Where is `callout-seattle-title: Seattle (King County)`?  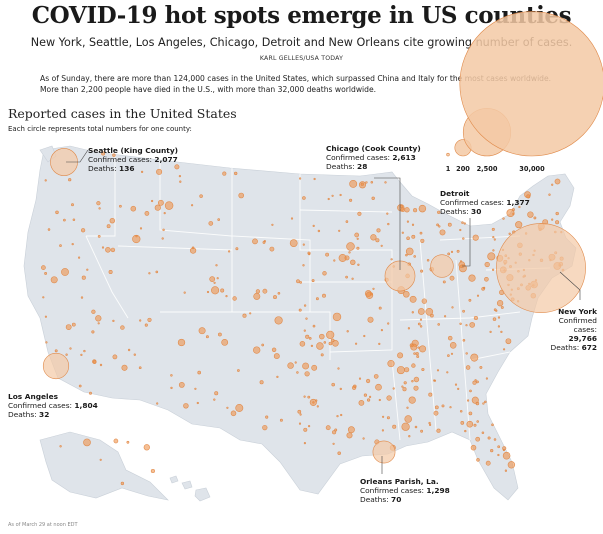
callout-seattle-title: Seattle (King County) is located at coordinates (133, 150).